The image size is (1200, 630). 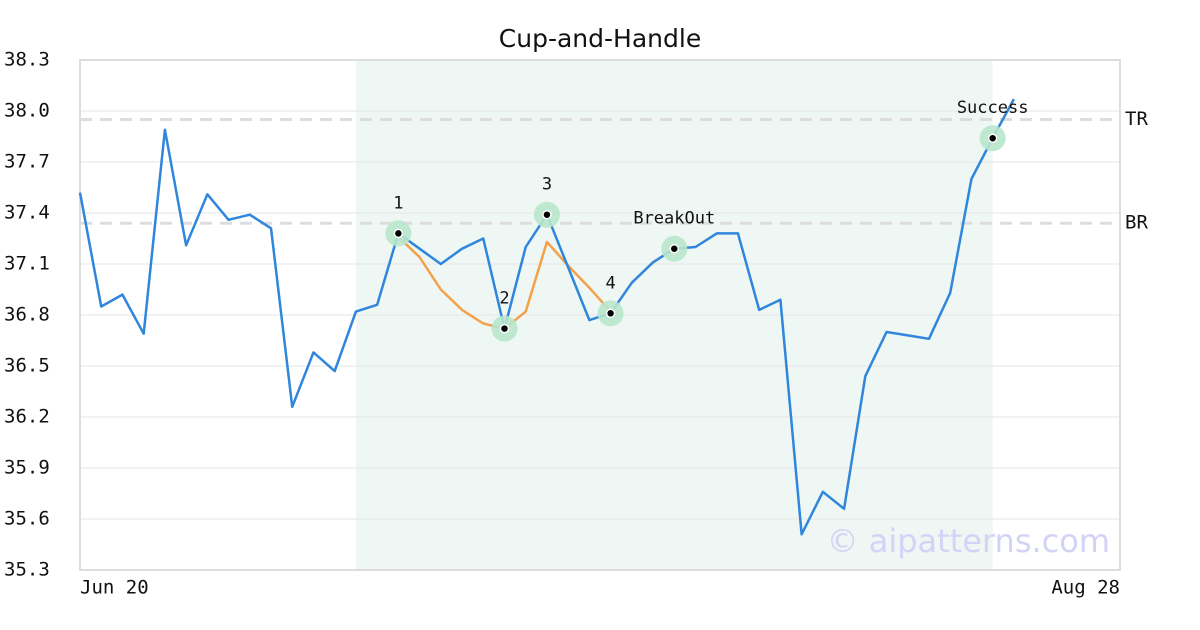 What do you see at coordinates (27, 417) in the screenshot?
I see `y-tick-label: 36.2` at bounding box center [27, 417].